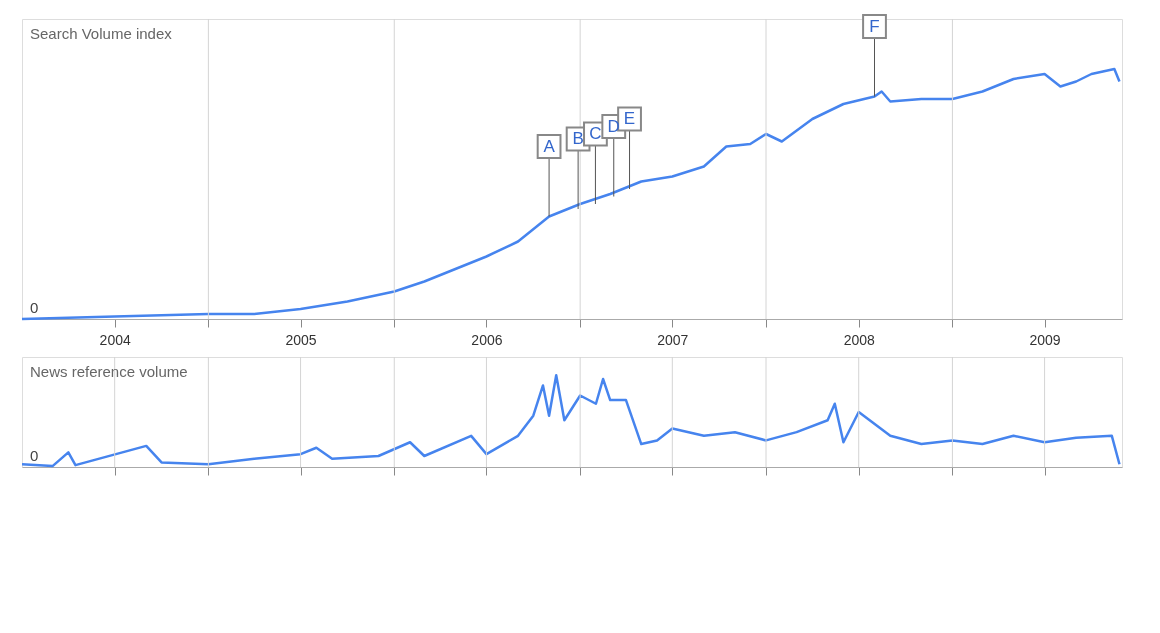  I want to click on annotation: F, so click(874, 26).